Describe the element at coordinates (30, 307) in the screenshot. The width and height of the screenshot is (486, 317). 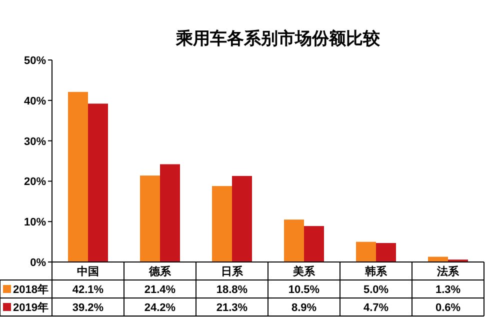
I see `legend-label: 2019年` at that location.